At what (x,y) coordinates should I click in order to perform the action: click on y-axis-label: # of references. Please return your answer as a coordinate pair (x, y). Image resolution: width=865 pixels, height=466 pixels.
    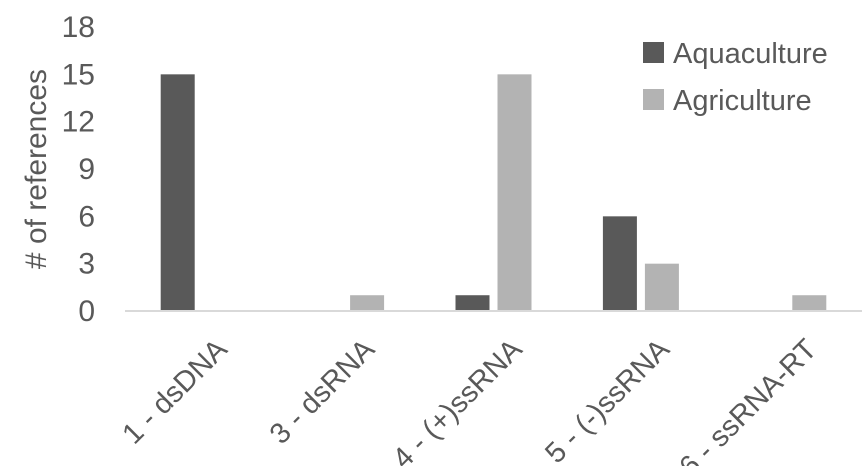
    Looking at the image, I should click on (36, 169).